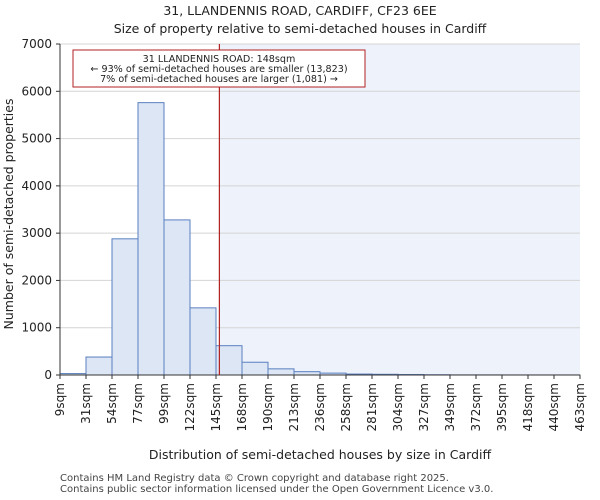  I want to click on annotation-box, so click(219, 68).